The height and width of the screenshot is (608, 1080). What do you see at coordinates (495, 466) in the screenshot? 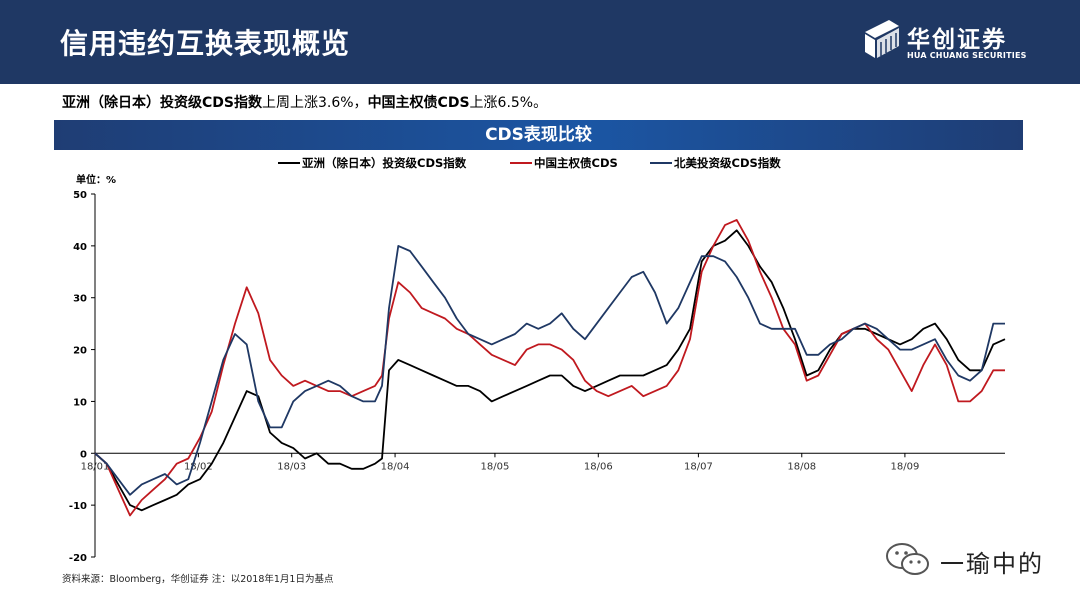
I see `x-tick-label: 18/05` at bounding box center [495, 466].